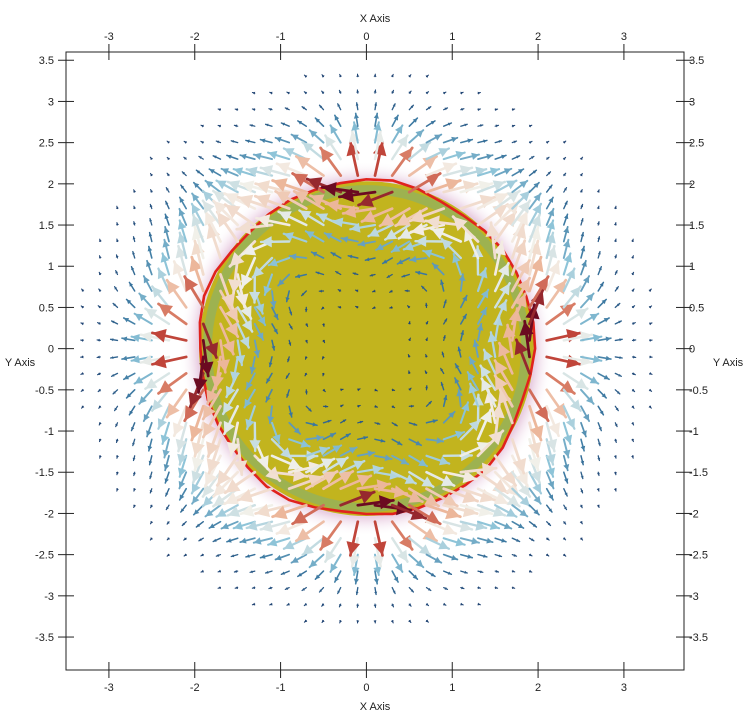 This screenshot has height=725, width=754. Describe the element at coordinates (692, 267) in the screenshot. I see `y-tick-label-right: 1` at that location.